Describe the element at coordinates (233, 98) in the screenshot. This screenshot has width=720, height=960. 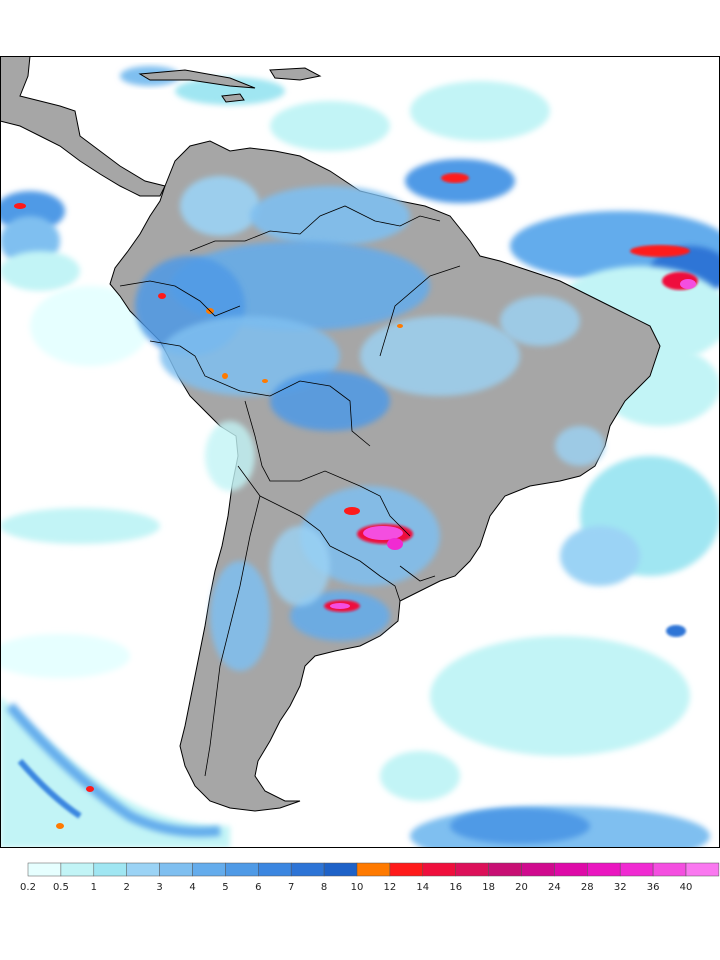
I see `jamaica` at that location.